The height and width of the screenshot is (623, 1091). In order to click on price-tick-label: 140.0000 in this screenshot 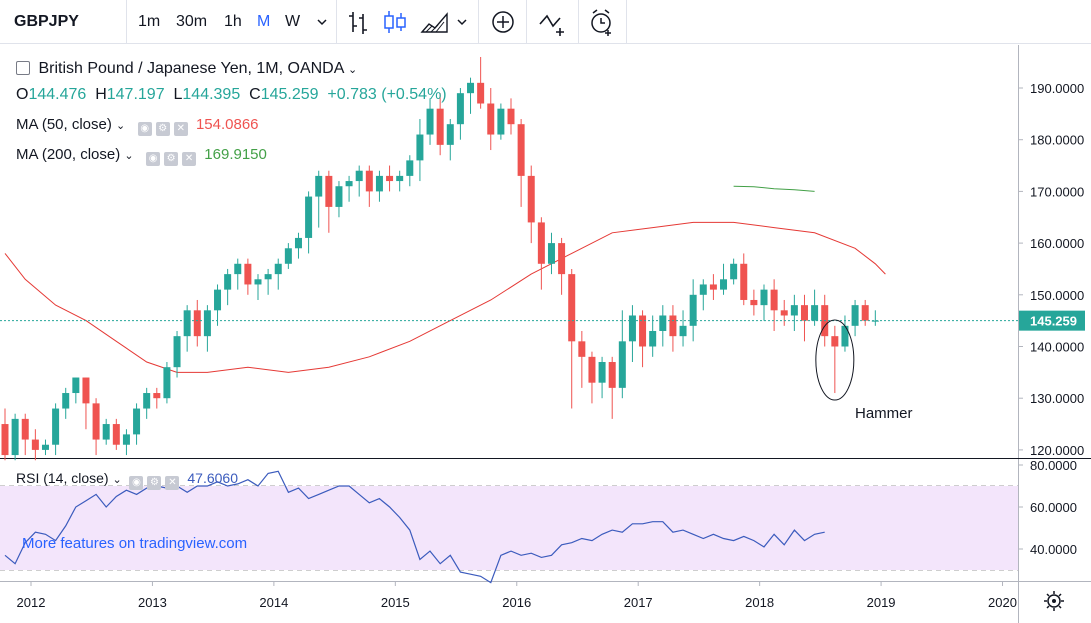, I will do `click(1057, 347)`.